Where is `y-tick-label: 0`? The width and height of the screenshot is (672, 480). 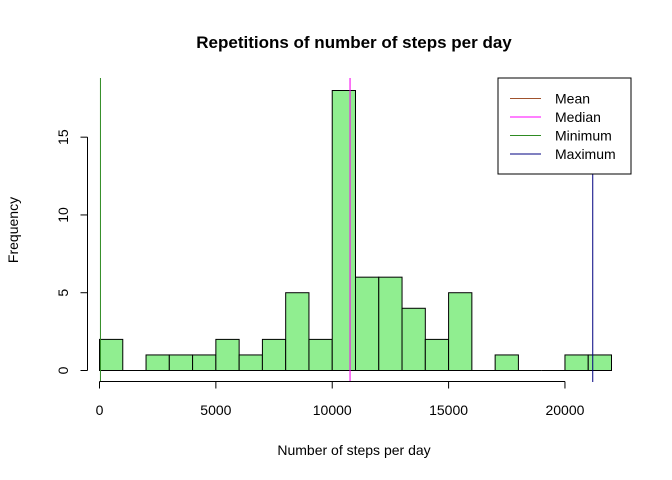
y-tick-label: 0 is located at coordinates (63, 370).